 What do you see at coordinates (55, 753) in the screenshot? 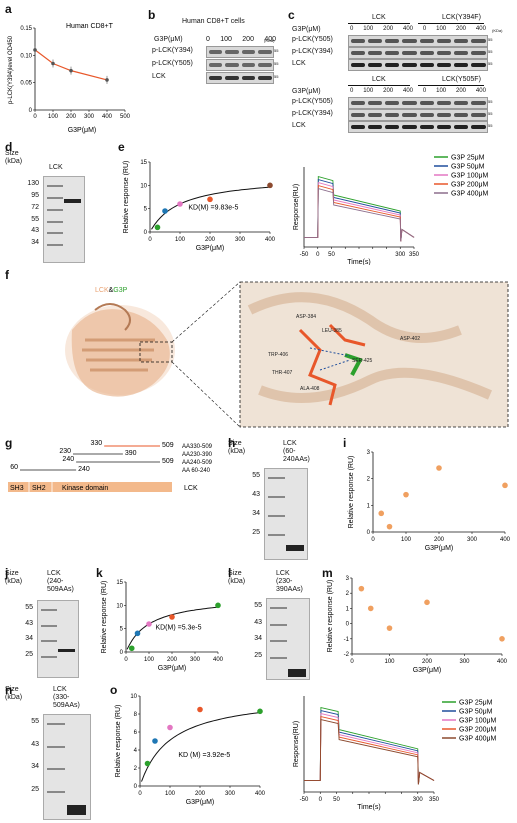
I see `panel-n-gel: Size (kDa) LCK (330- 509AAs) 55 43 34 25` at bounding box center [55, 753].